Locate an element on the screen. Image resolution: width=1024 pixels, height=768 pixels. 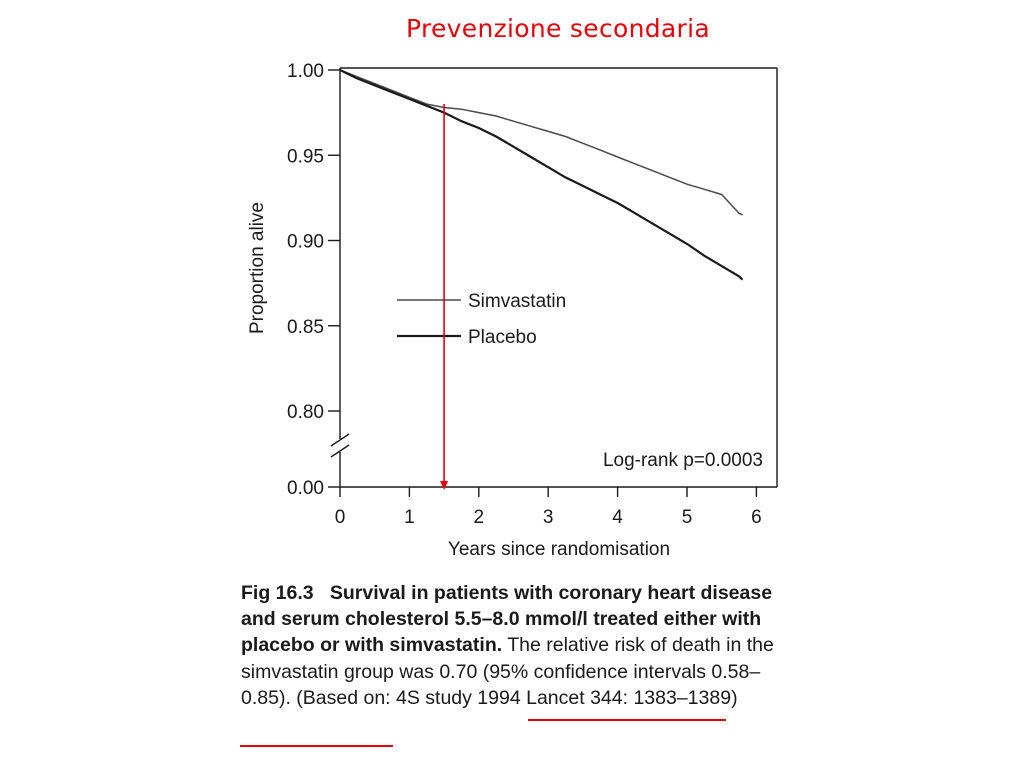
caption-closing: ) is located at coordinates (734, 697).